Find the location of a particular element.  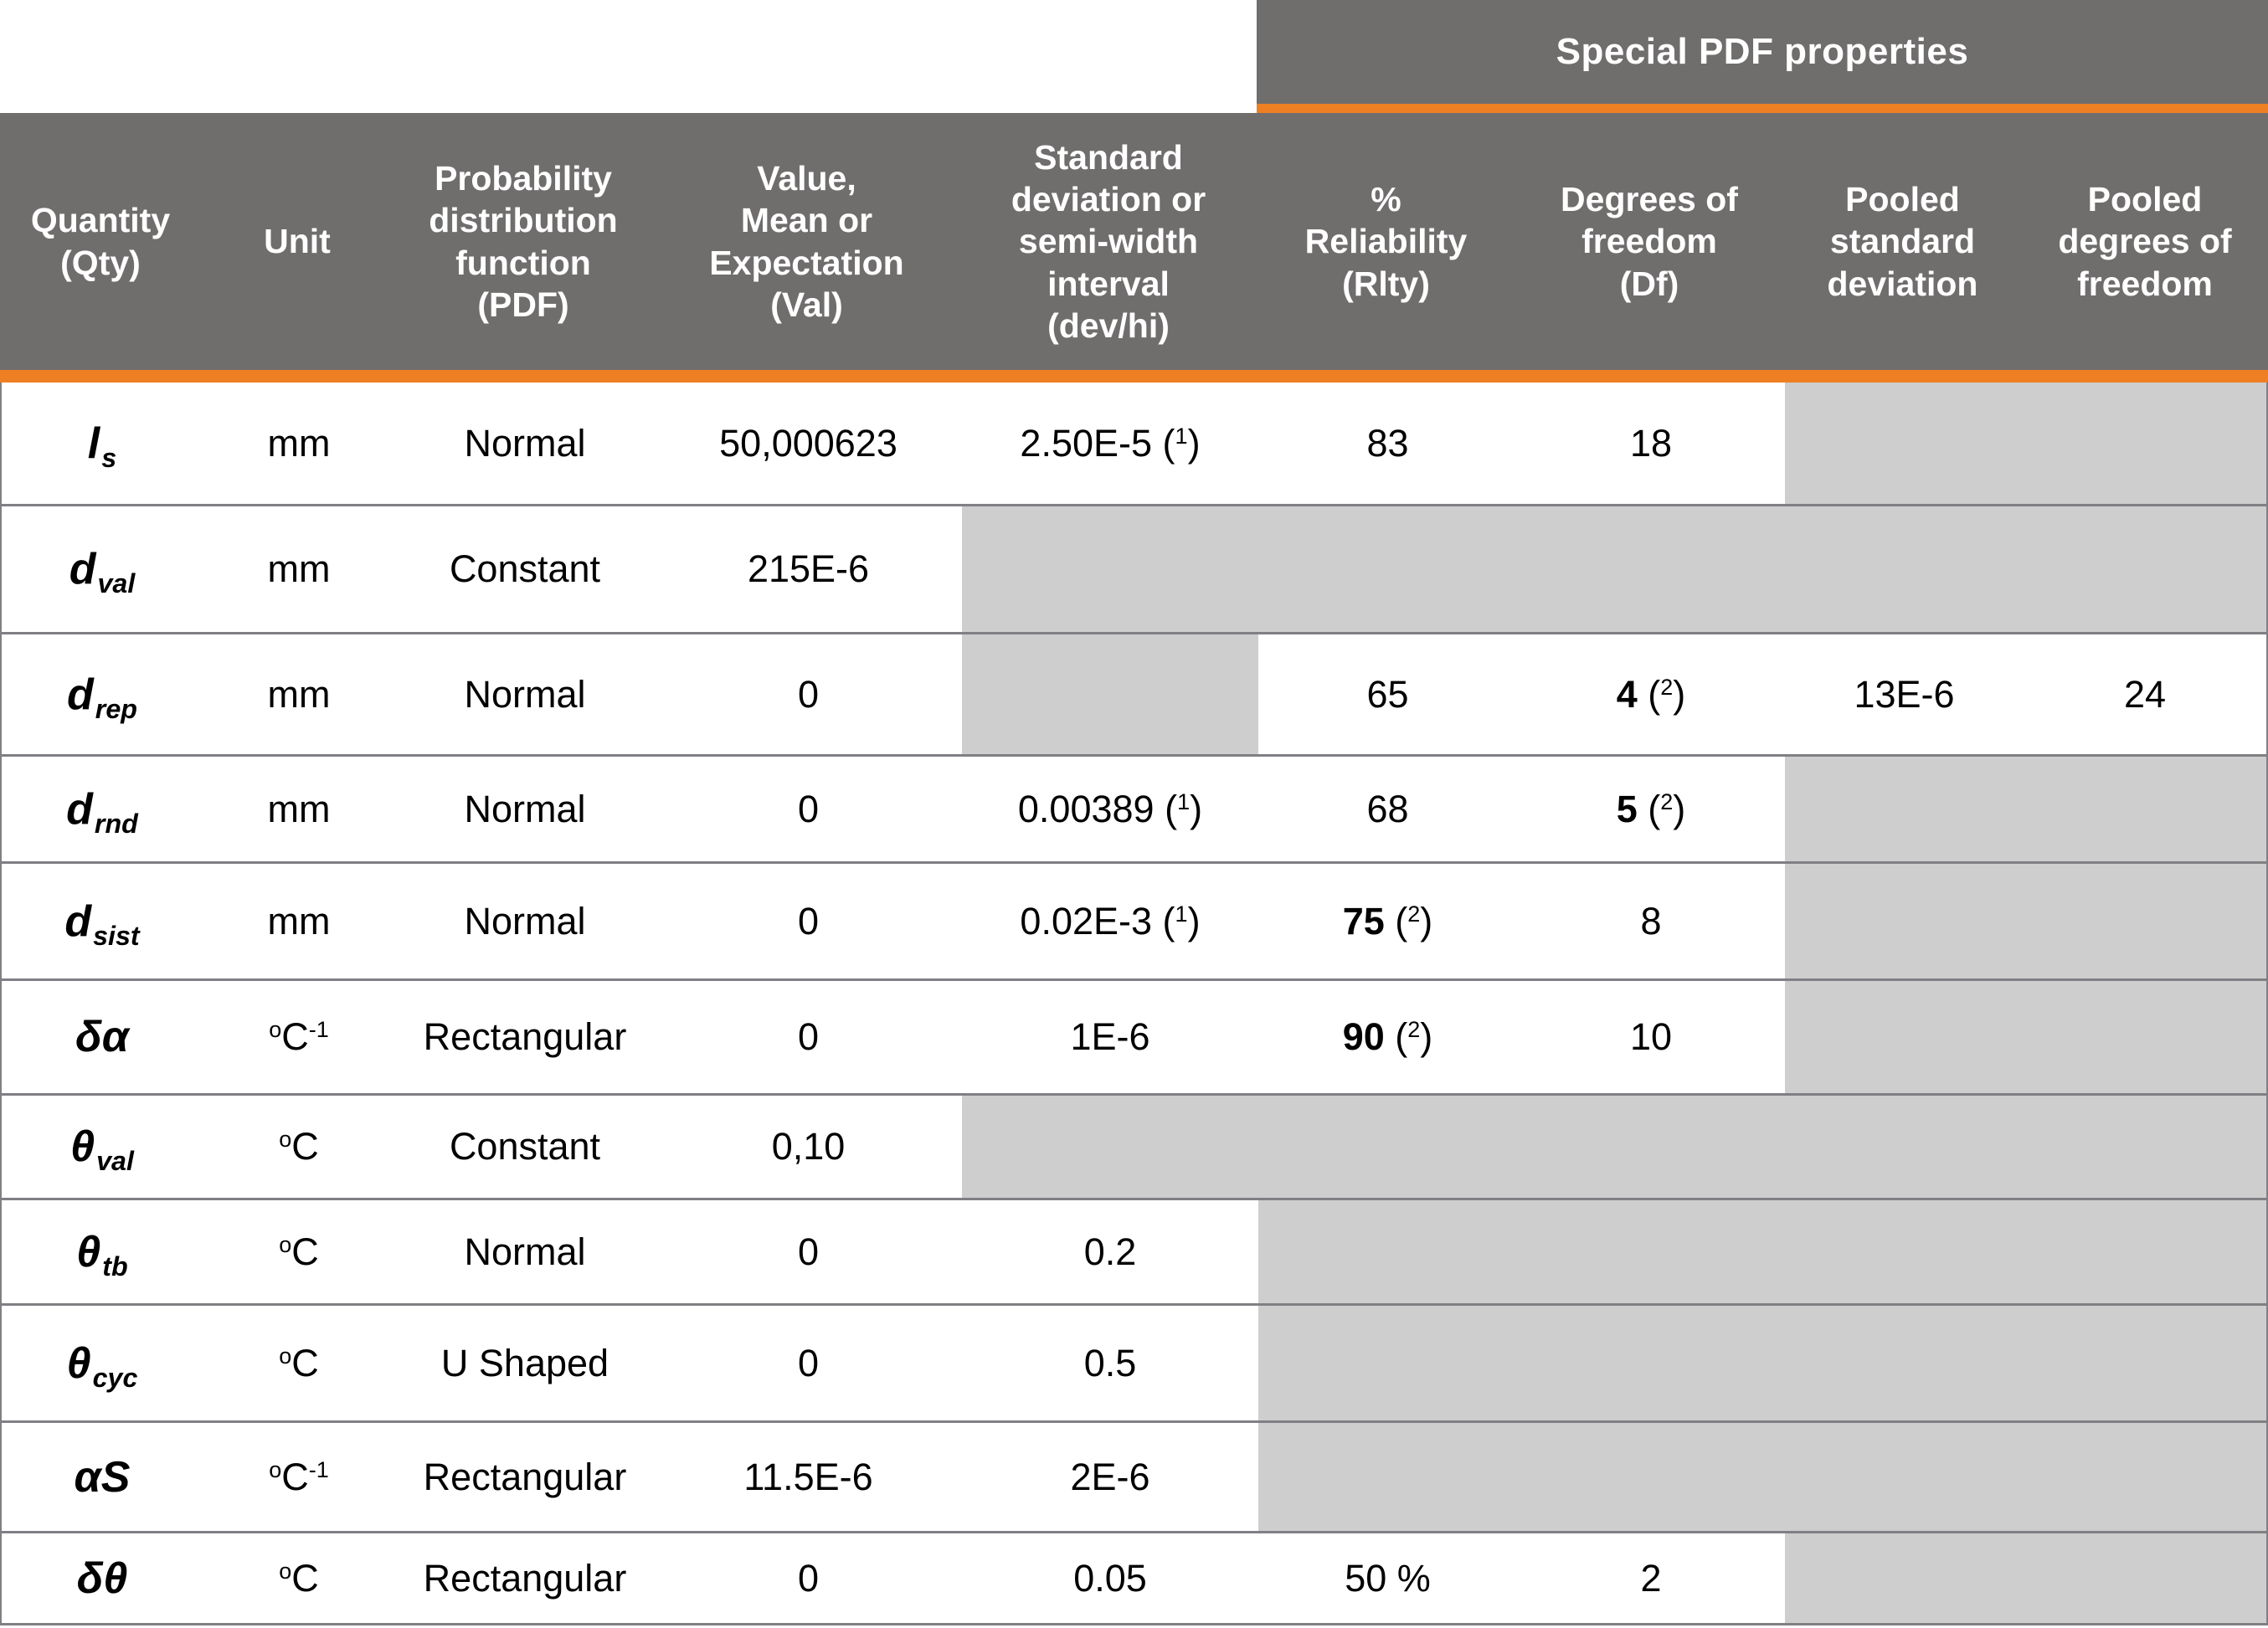

cell-value-delta-theta-pdf: Rectangular is located at coordinates (525, 1578).